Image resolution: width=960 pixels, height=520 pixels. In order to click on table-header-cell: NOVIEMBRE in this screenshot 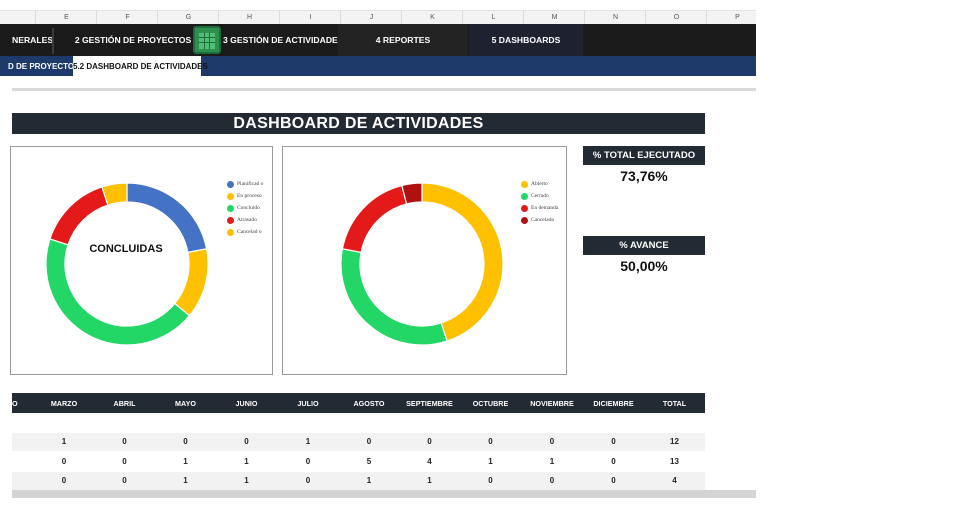, I will do `click(552, 403)`.